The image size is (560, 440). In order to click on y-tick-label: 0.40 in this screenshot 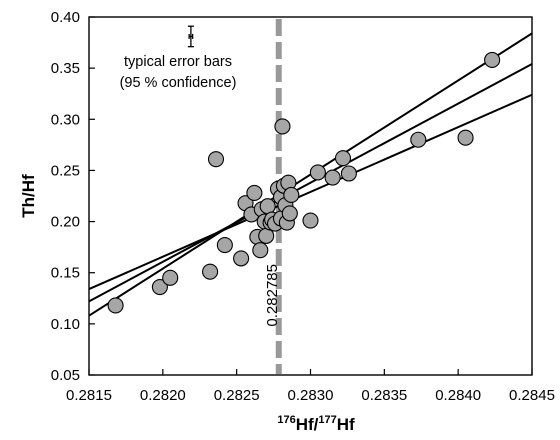, I will do `click(65, 17)`.